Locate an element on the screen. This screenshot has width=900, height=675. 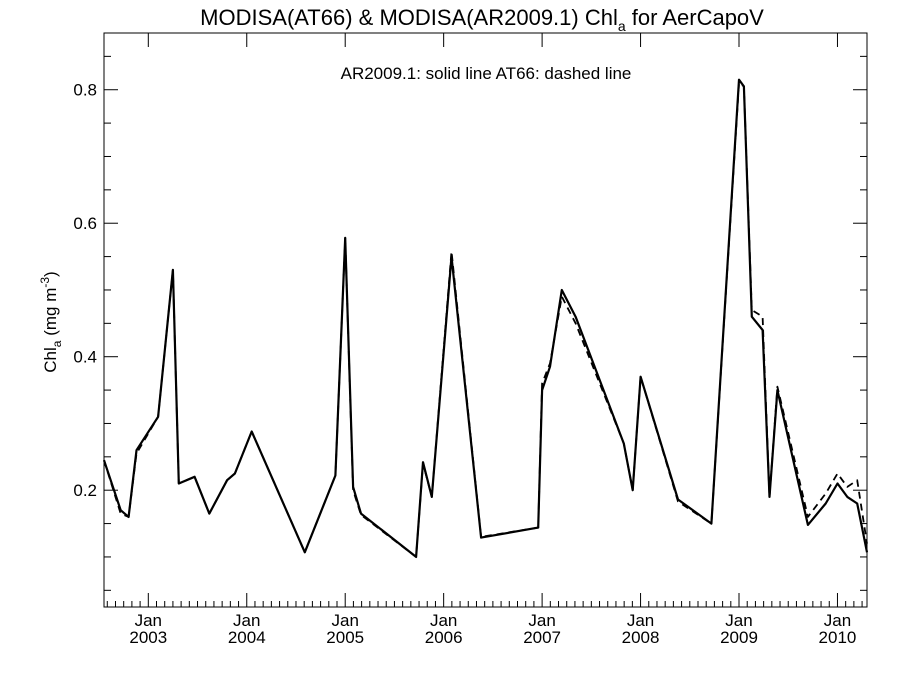
y-axis-label: Chla (mg m-3) is located at coordinates (51, 321).